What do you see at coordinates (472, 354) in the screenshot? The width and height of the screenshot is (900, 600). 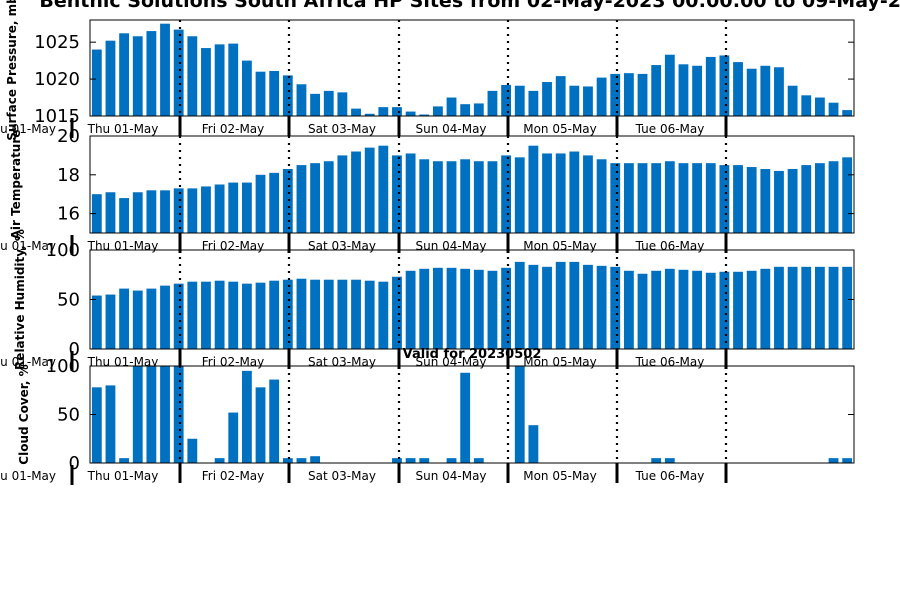 I see `valid-date-label: Valid for 20230502` at bounding box center [472, 354].